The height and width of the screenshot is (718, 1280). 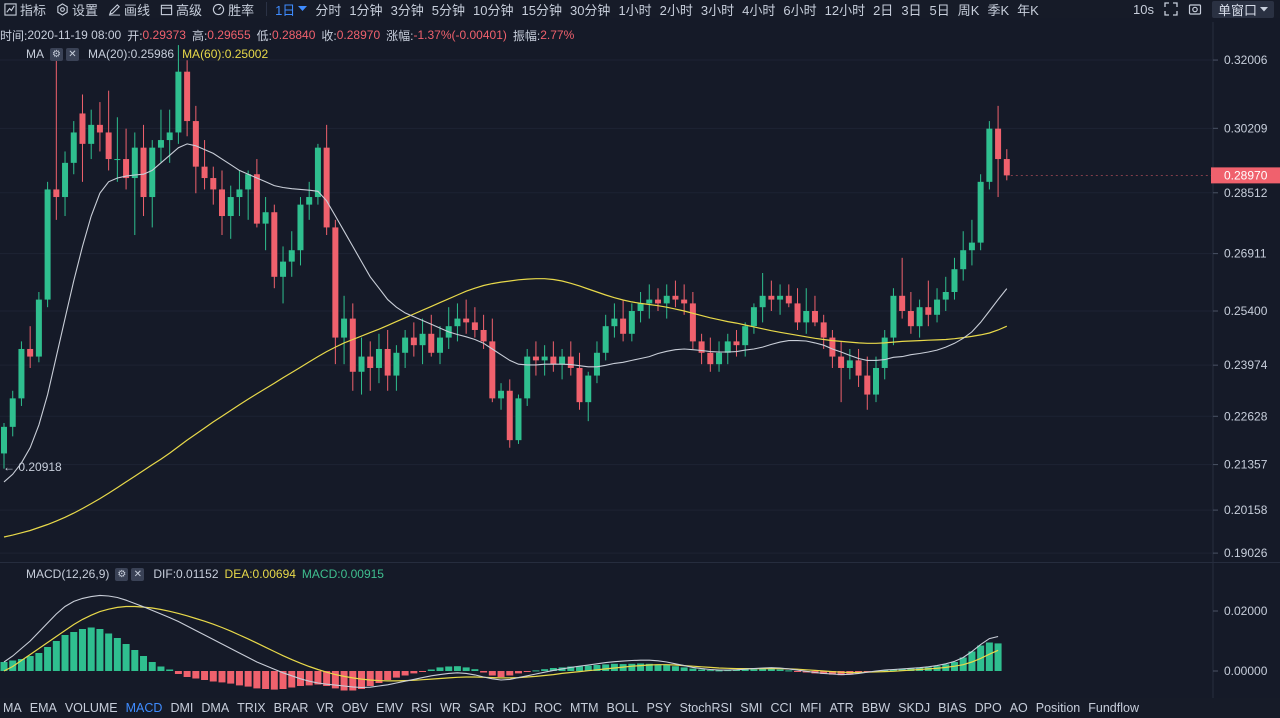 I want to click on indicator-tab: RSI, so click(x=422, y=708).